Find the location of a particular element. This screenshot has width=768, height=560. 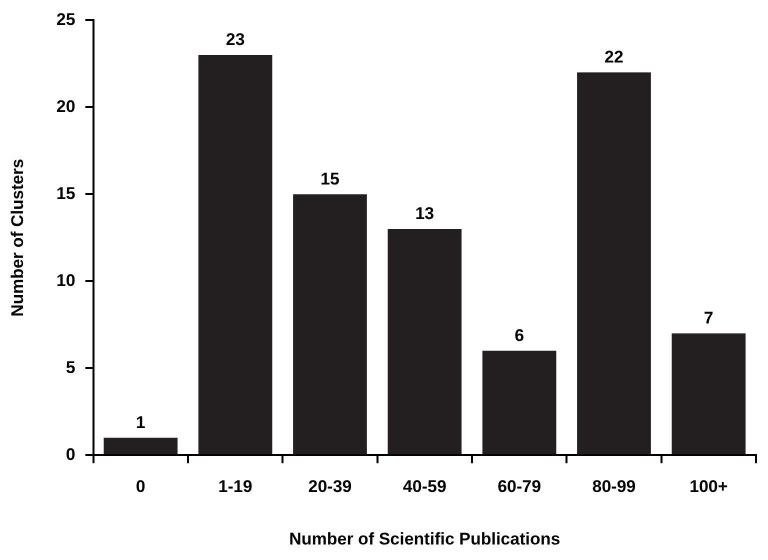

x-tick-label: 80-99 is located at coordinates (614, 486).